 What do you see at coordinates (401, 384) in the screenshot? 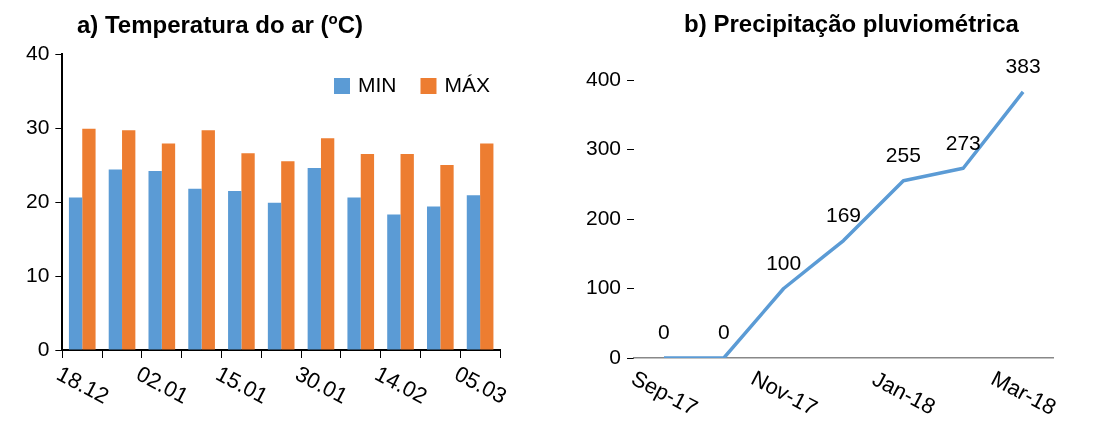
I see `x-tick-label: 14.02` at bounding box center [401, 384].